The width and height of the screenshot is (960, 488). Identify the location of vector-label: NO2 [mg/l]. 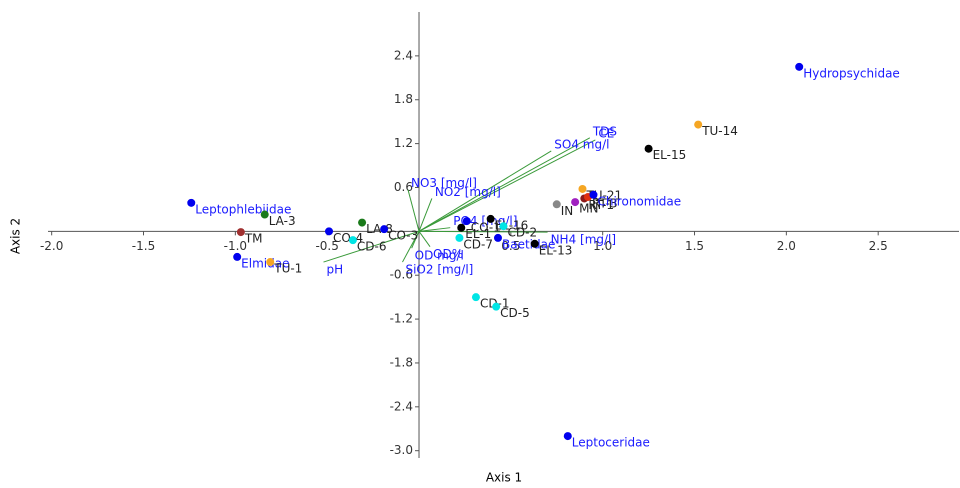
(468, 192).